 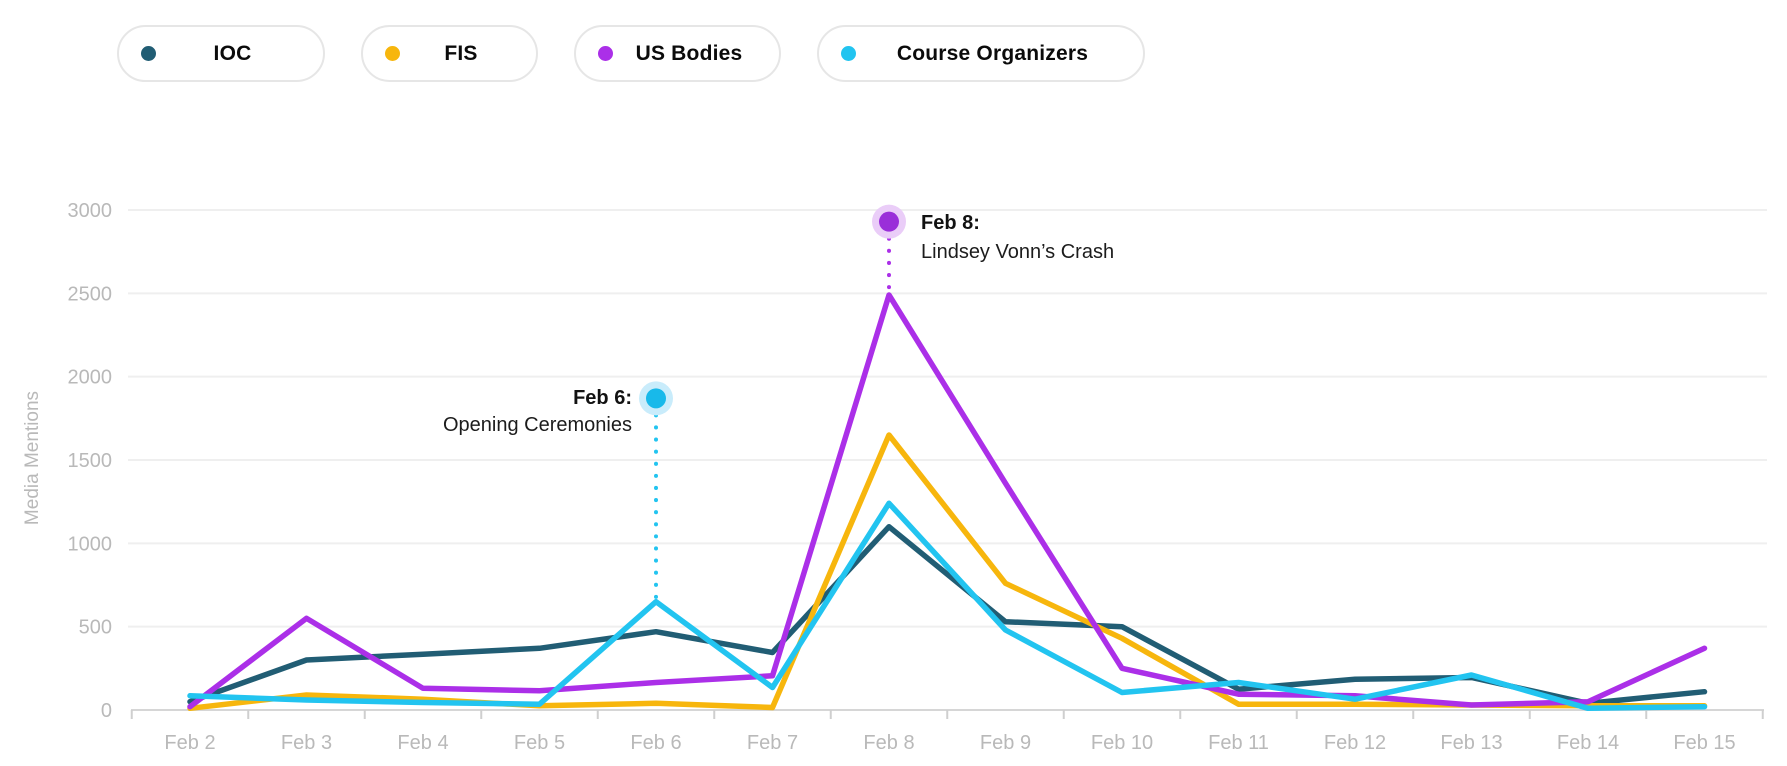 I want to click on legend: IOC FIS US Bodies Course Organizers, so click(x=631, y=53).